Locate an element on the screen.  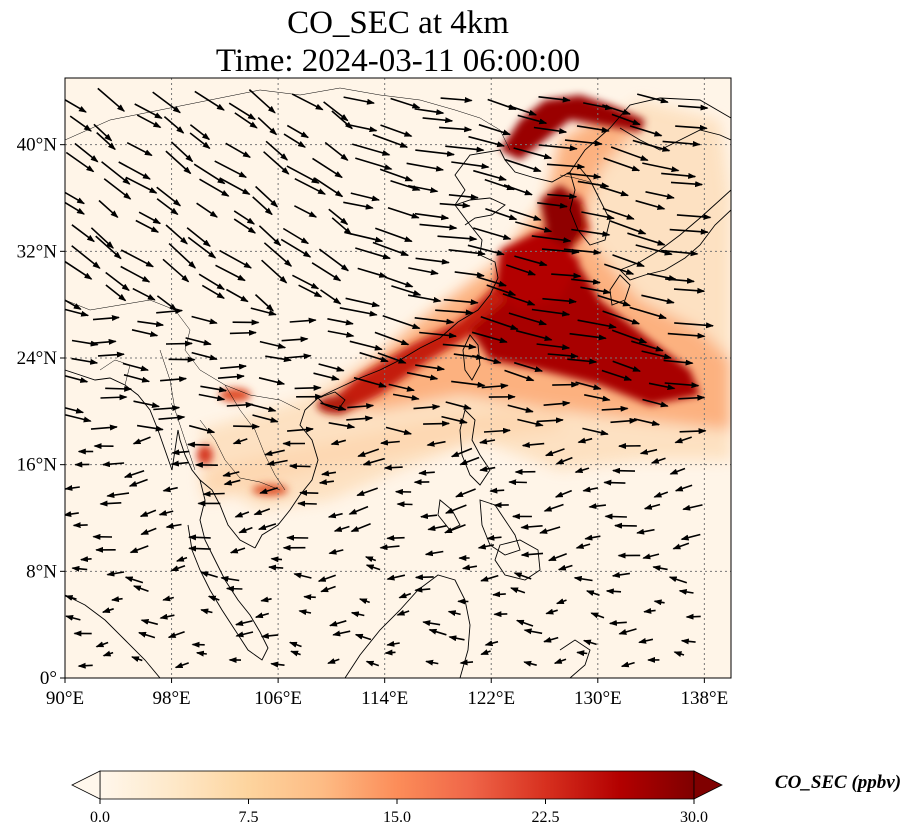
coastline-mindanao is located at coordinates (517, 560).